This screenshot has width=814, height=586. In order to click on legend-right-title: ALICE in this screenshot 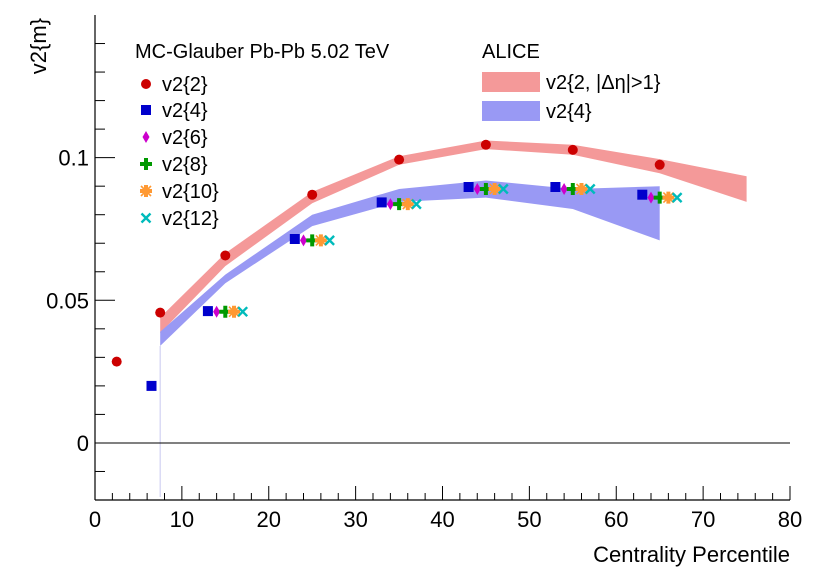, I will do `click(511, 52)`.